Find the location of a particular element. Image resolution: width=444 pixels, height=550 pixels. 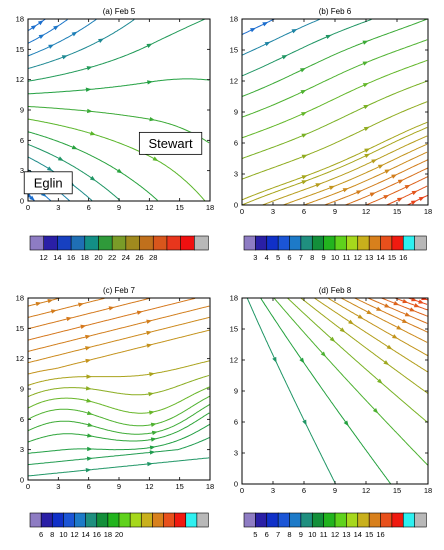

y-tick-label: 15 is located at coordinates (20, 328).